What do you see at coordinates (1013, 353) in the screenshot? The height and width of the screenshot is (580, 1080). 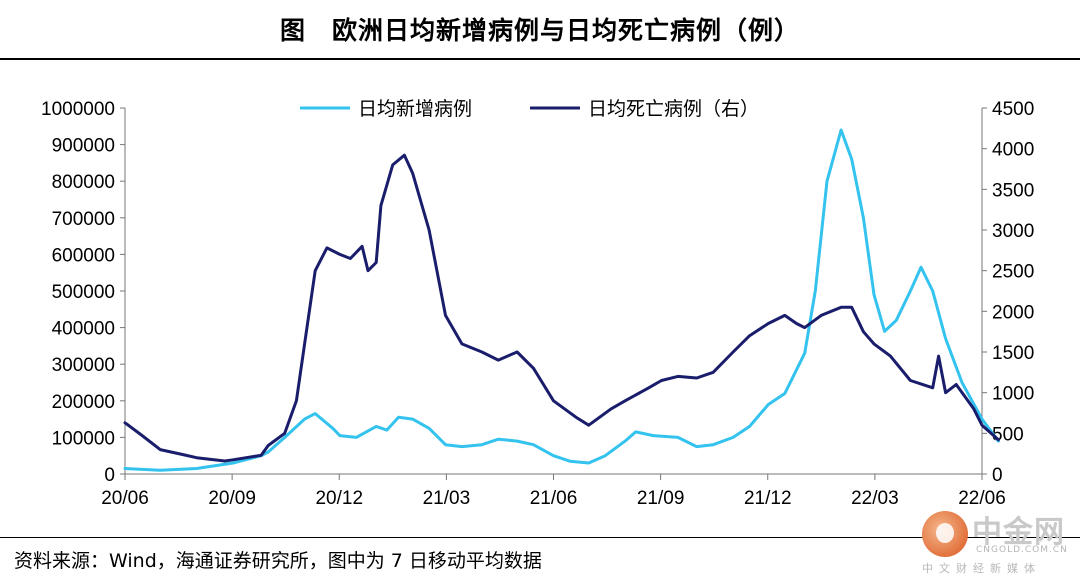 I see `right-tick-label: 1500` at bounding box center [1013, 353].